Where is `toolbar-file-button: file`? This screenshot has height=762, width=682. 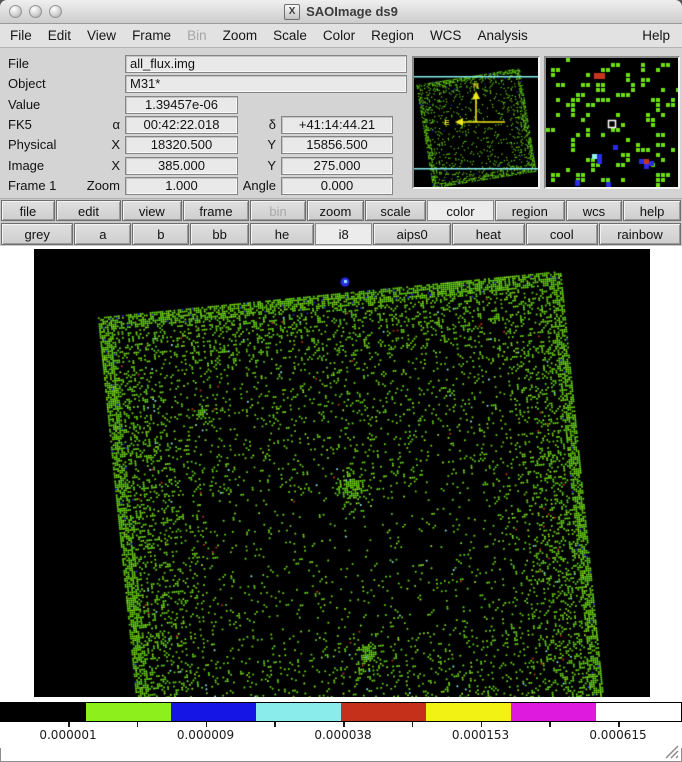
toolbar-file-button: file is located at coordinates (28, 210).